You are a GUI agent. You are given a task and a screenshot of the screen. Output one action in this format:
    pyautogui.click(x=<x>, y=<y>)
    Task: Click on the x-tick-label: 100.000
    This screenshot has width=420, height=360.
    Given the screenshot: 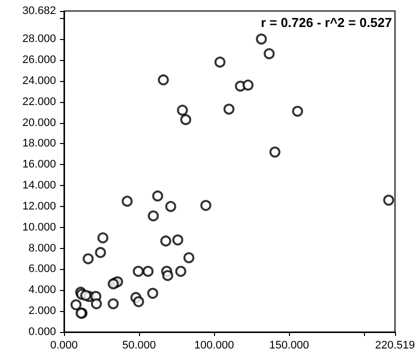 What is the action you would take?
    pyautogui.click(x=214, y=346)
    